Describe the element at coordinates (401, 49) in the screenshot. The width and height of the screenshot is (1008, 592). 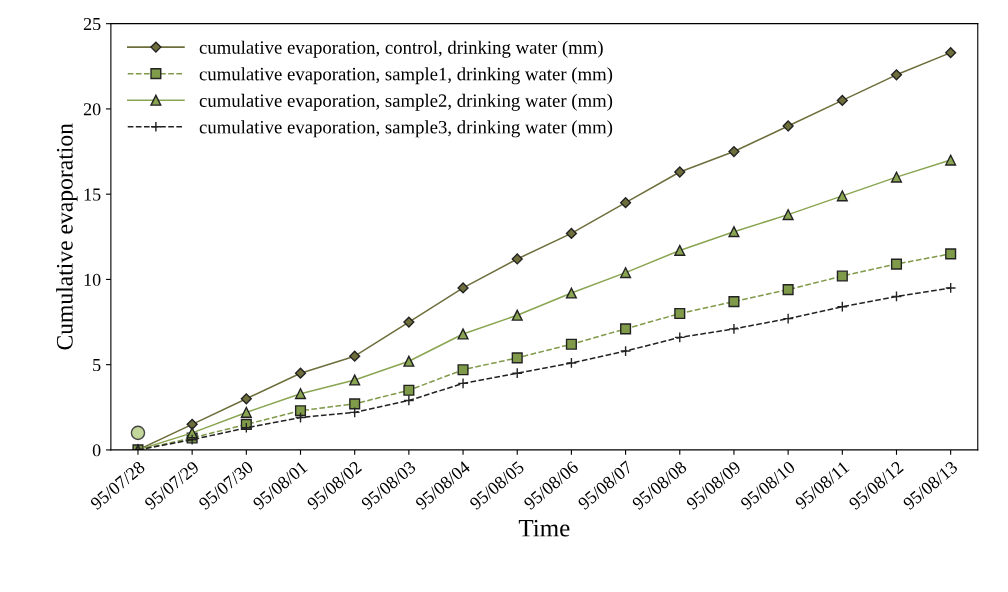
I see `legend-label: cumulative evaporation, control, drinking water (mm)` at that location.